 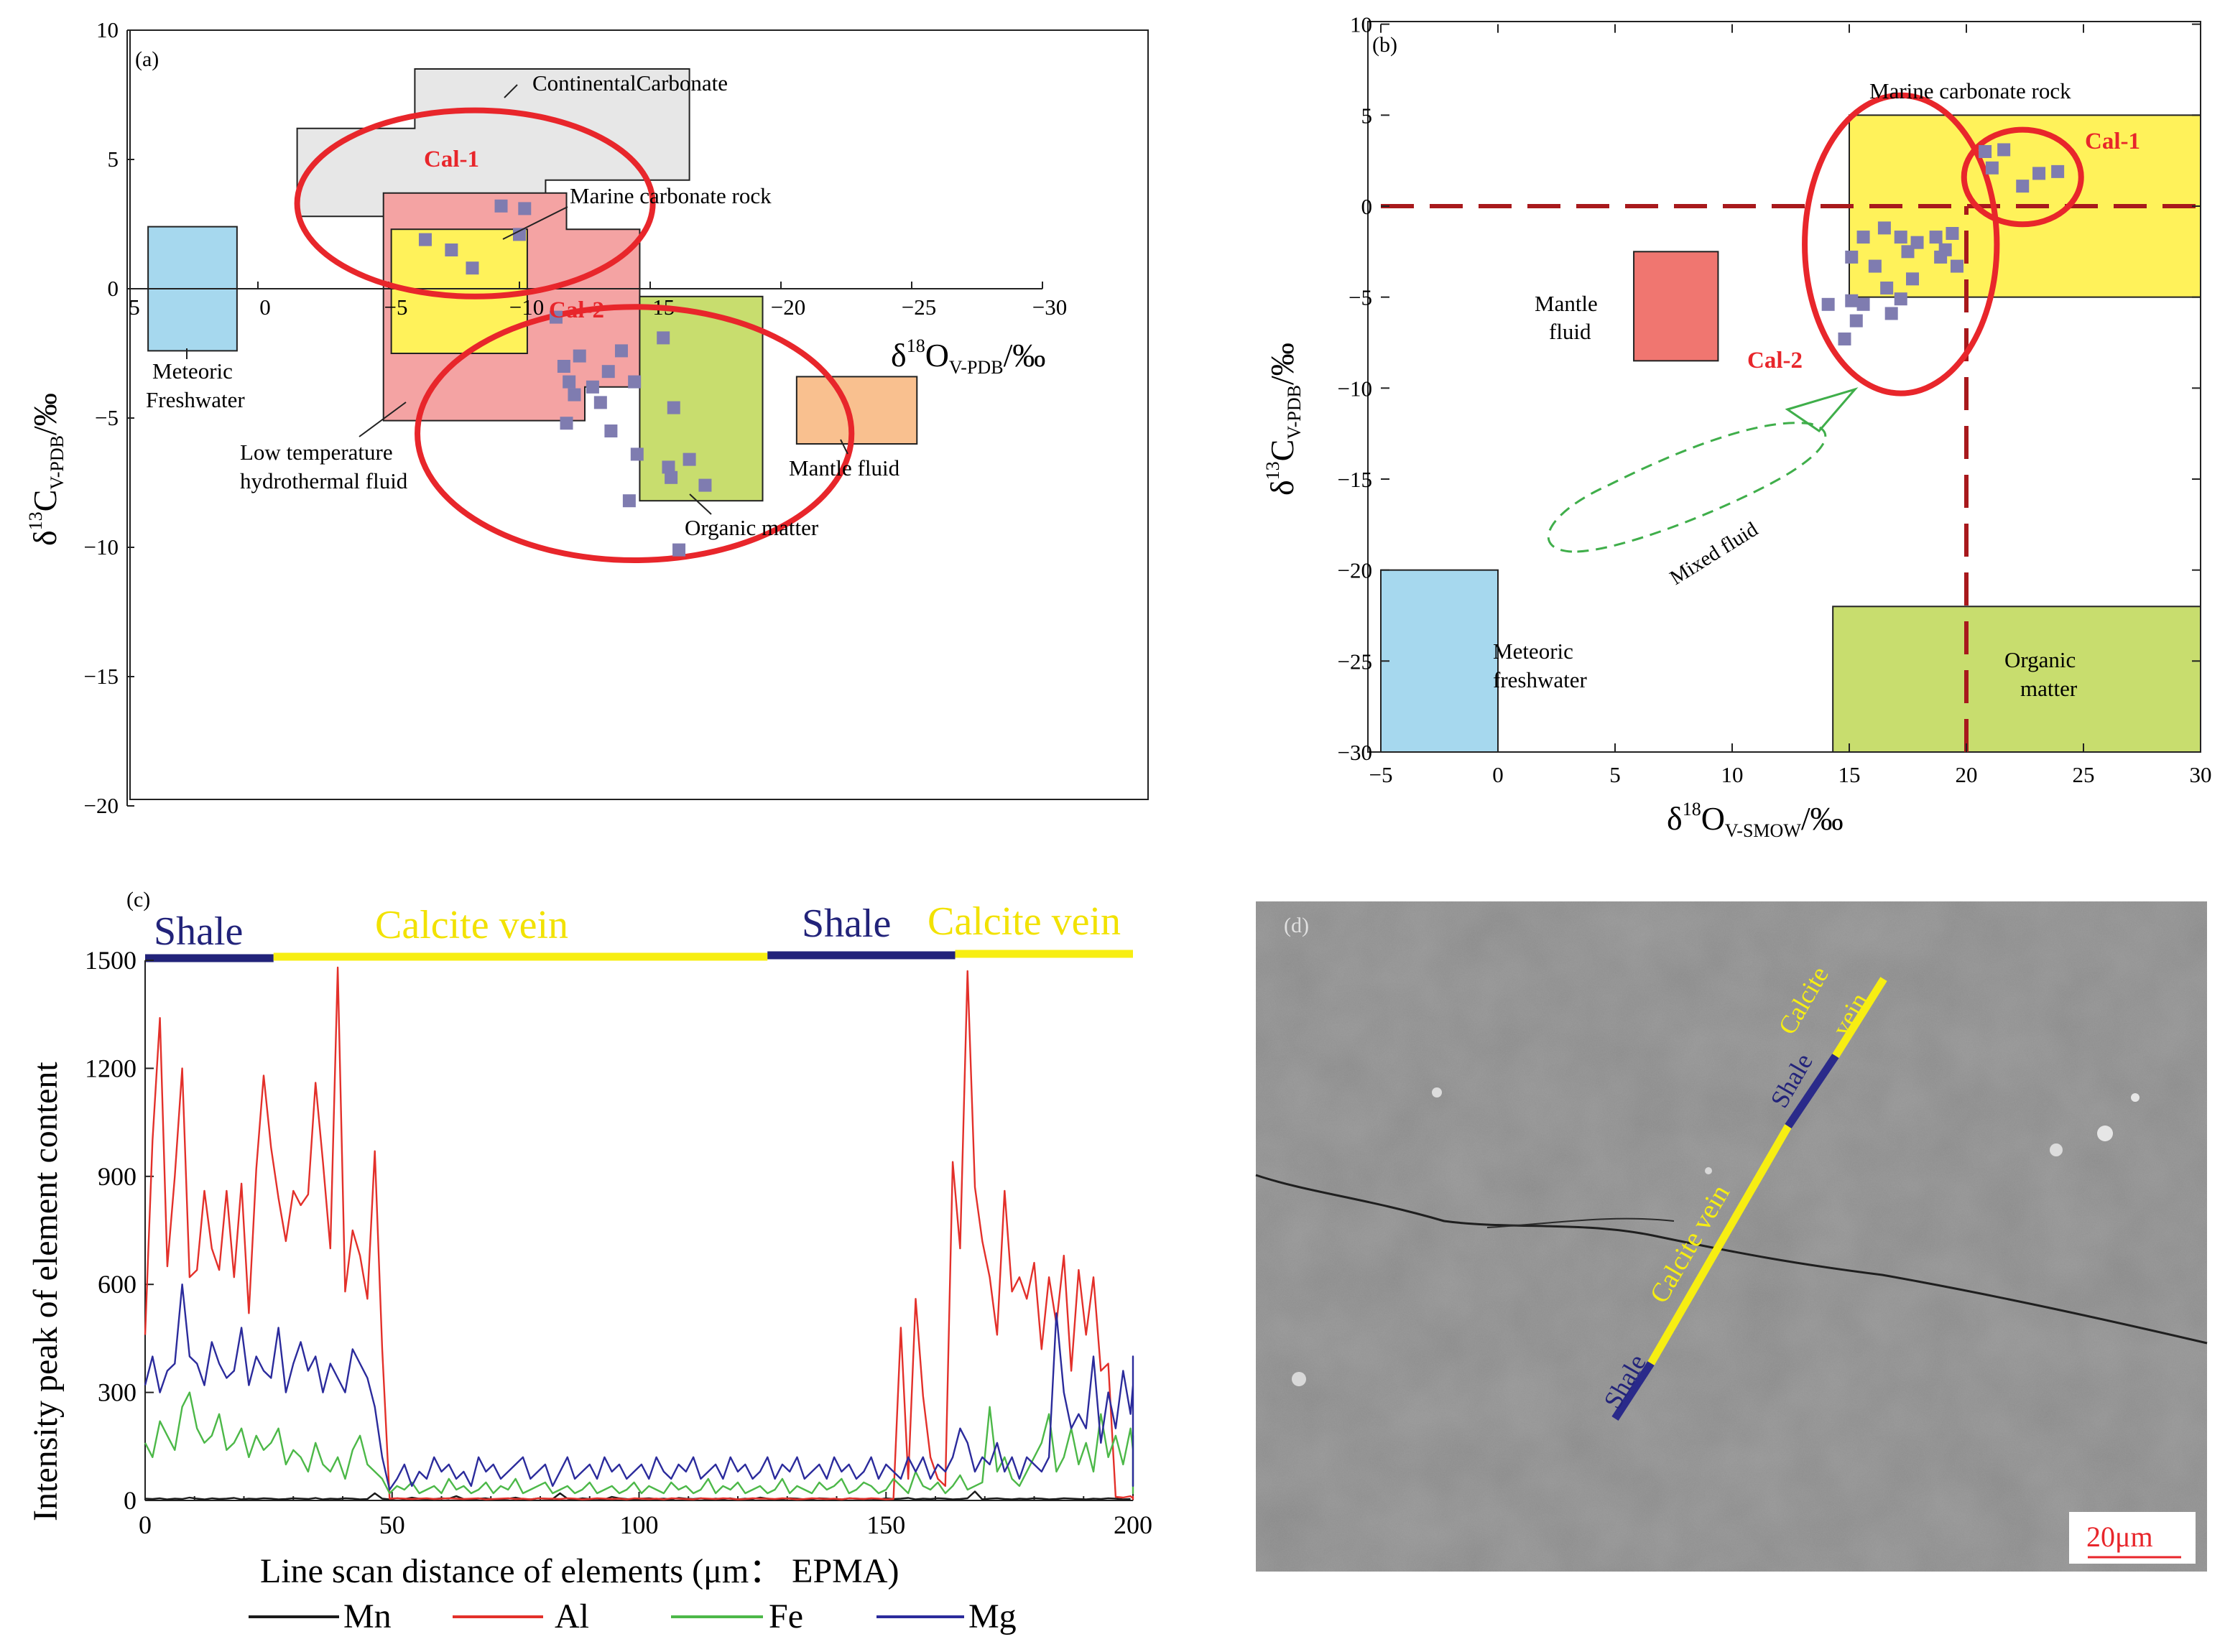 I want to click on b-cal1-label: Cal-1, so click(x=2112, y=141).